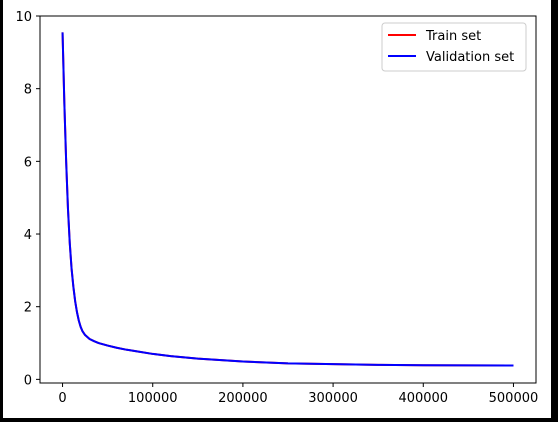 The width and height of the screenshot is (558, 422). I want to click on y-tick-label: 2, so click(28, 308).